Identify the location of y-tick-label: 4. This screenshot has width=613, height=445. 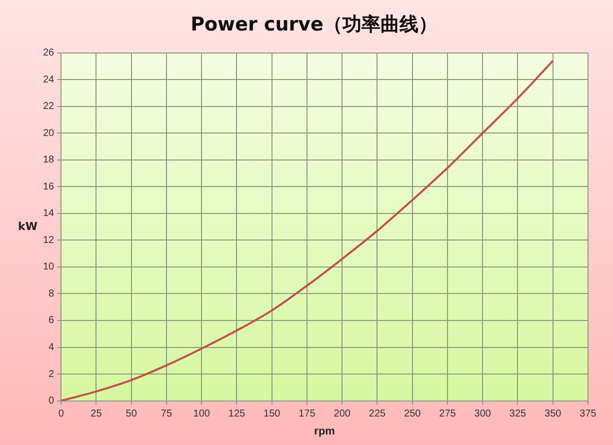
(51, 348).